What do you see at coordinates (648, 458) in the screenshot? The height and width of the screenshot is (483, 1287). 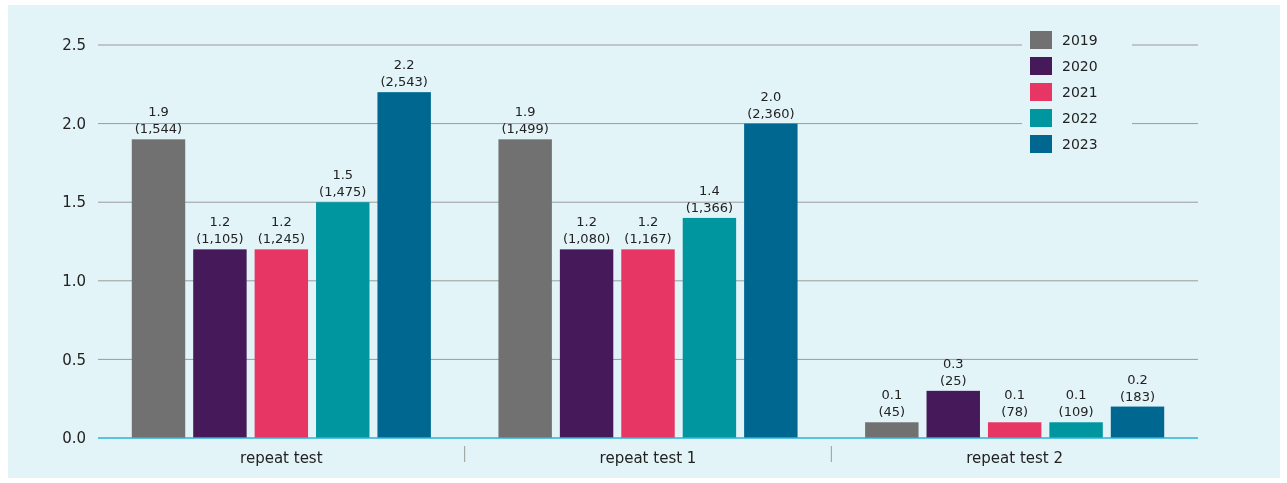 I see `x-tick-label: repeat test 1` at bounding box center [648, 458].